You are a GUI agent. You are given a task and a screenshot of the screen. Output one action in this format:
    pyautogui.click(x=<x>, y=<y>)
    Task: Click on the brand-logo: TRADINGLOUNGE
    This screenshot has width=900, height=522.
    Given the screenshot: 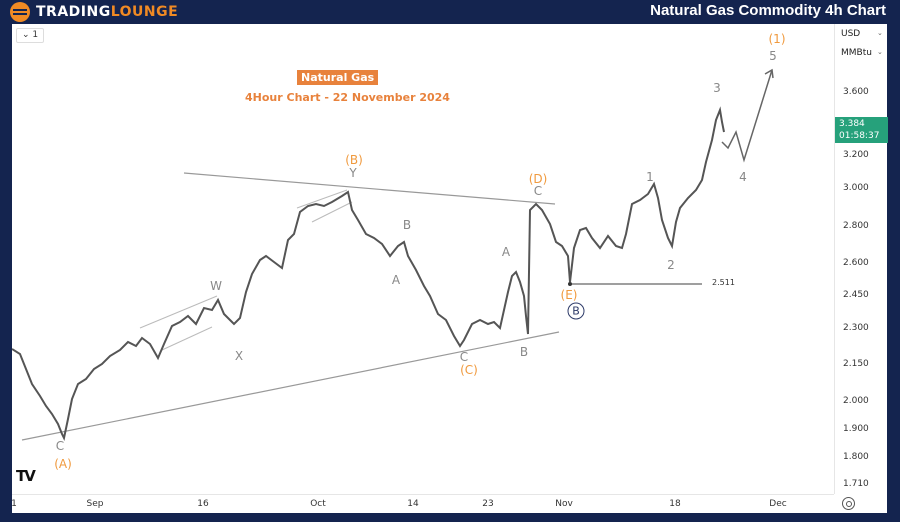 What is the action you would take?
    pyautogui.click(x=94, y=12)
    